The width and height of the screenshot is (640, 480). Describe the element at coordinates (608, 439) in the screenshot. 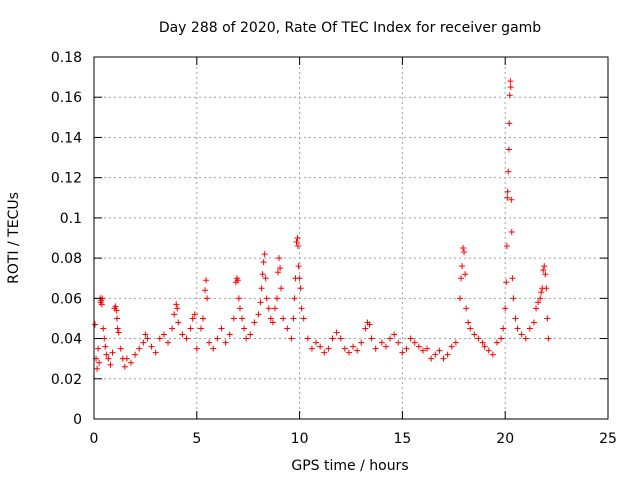

I see `x-tick-label: 25` at that location.